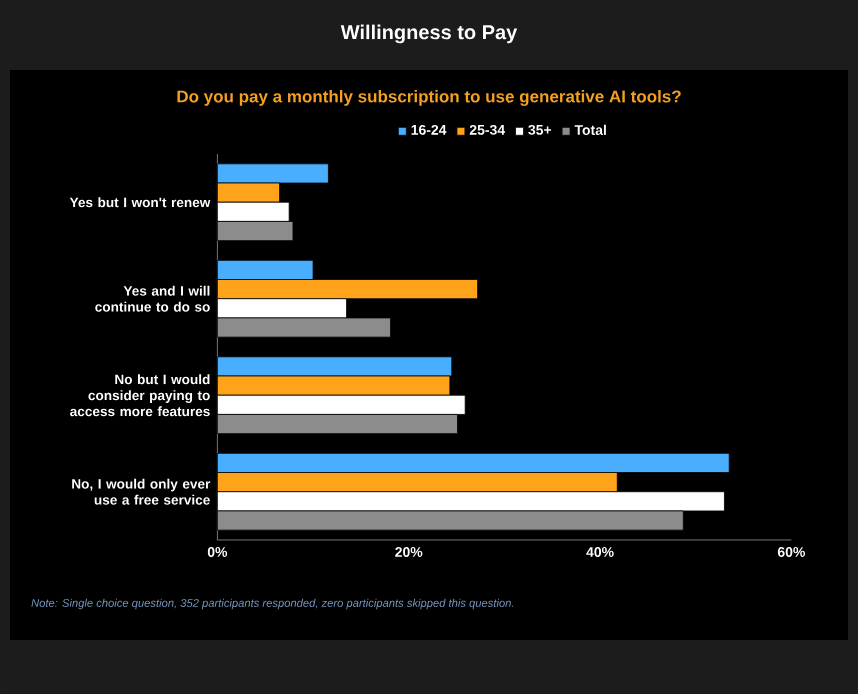 The height and width of the screenshot is (694, 858). I want to click on chart-subtitle: Do you pay a monthly subscription to use generative AI tools?, so click(429, 98).